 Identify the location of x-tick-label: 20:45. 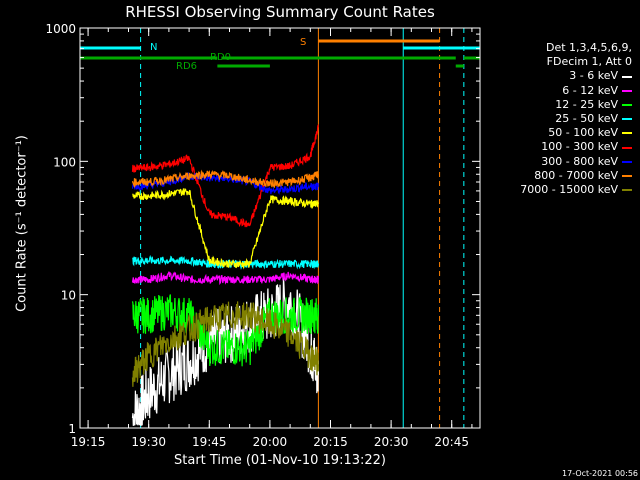
(451, 442).